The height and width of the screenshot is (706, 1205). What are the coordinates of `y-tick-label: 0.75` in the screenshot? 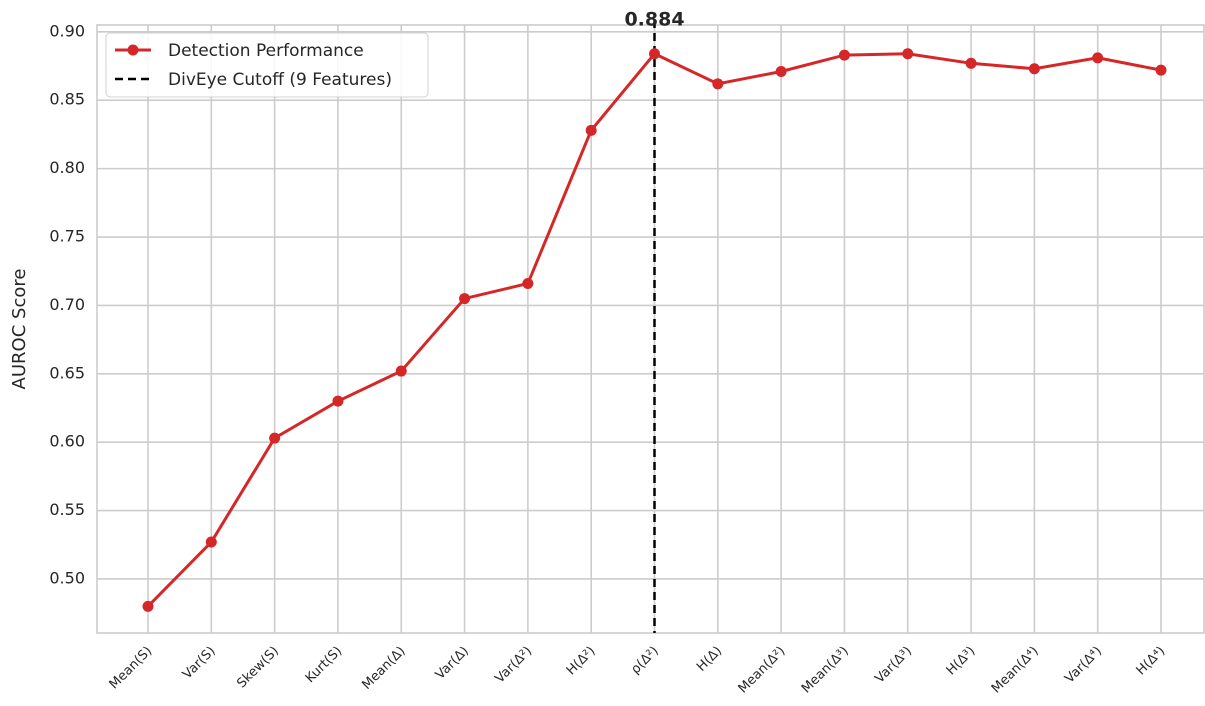 It's located at (67, 236).